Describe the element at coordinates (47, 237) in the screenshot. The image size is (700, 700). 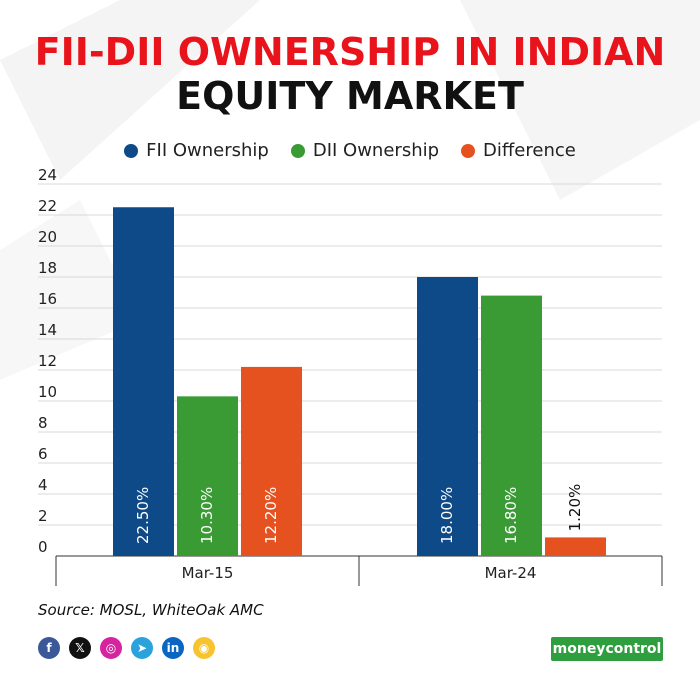
I see `y-tick-label: 20` at that location.